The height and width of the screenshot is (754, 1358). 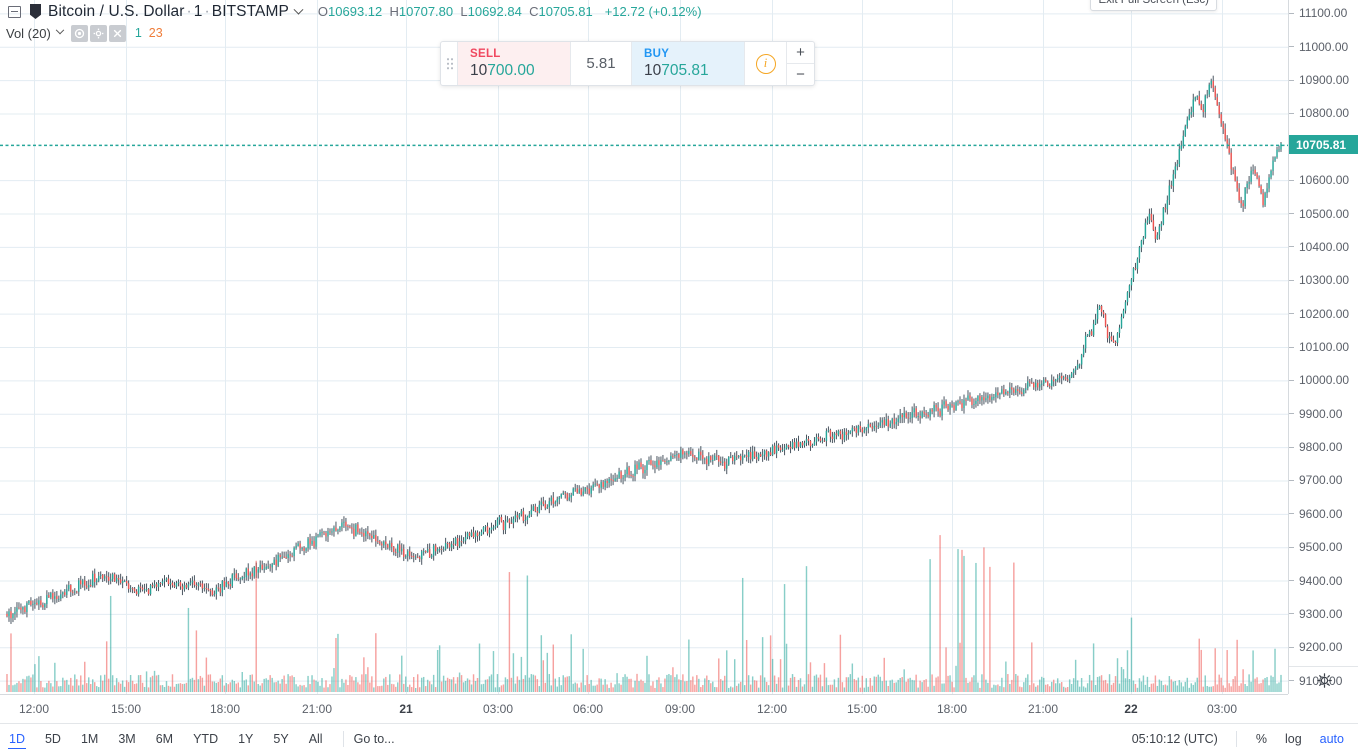 I want to click on price-tick: 10200.00, so click(x=1323, y=314).